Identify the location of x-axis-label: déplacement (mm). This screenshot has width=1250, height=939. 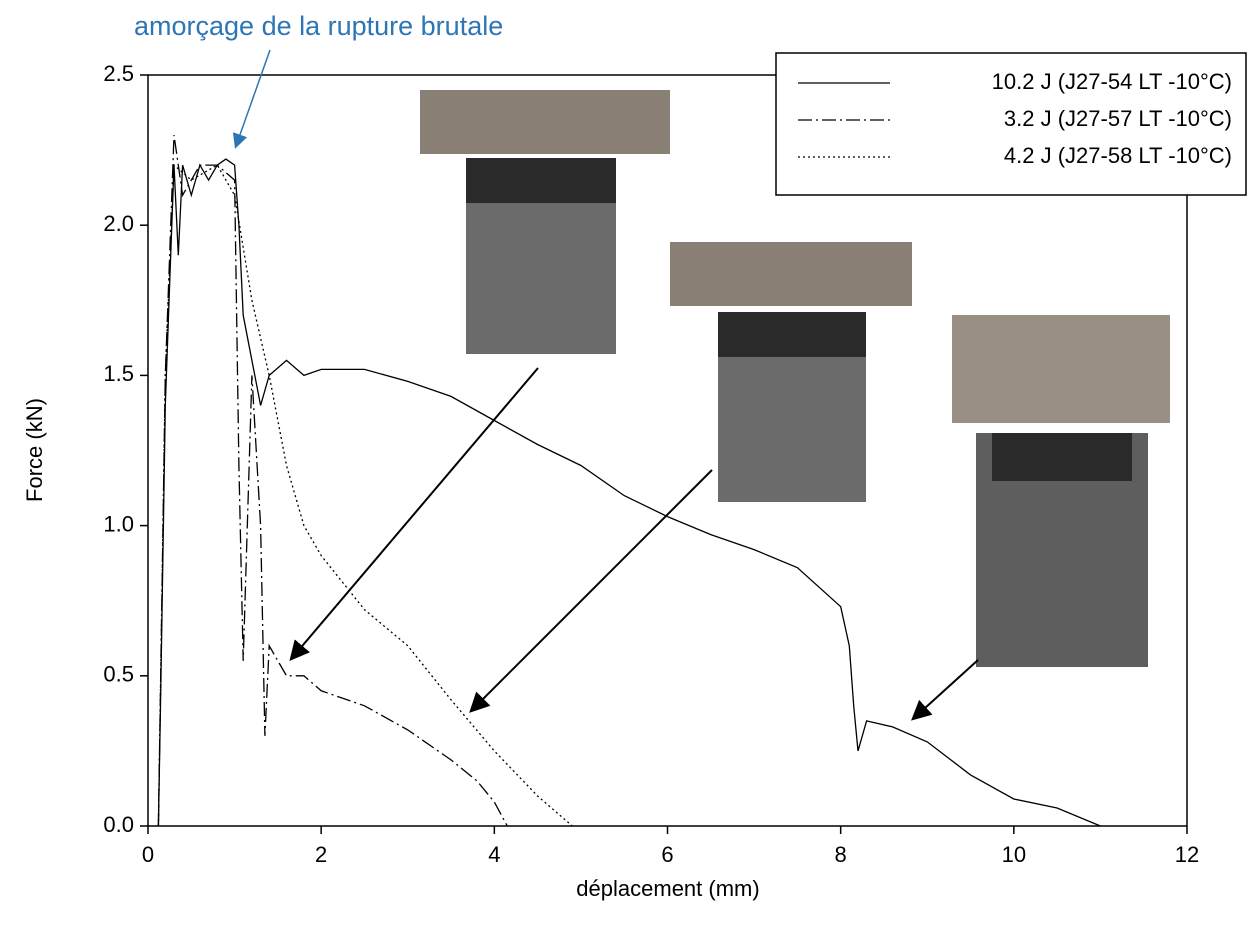
(667, 888).